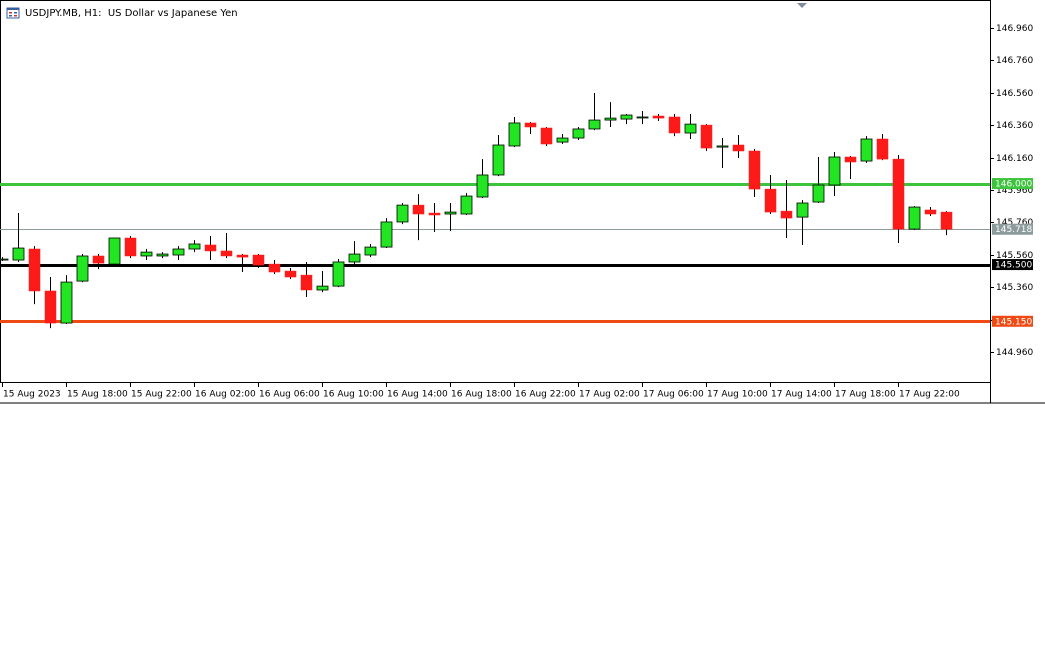 This screenshot has width=1045, height=672. Describe the element at coordinates (97, 395) in the screenshot. I see `x-tick-label: 15 Aug 18:00` at that location.